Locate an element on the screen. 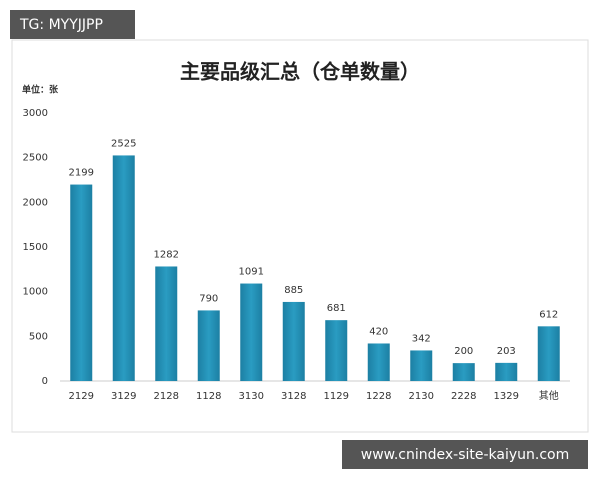  data-label: 203 is located at coordinates (506, 351).